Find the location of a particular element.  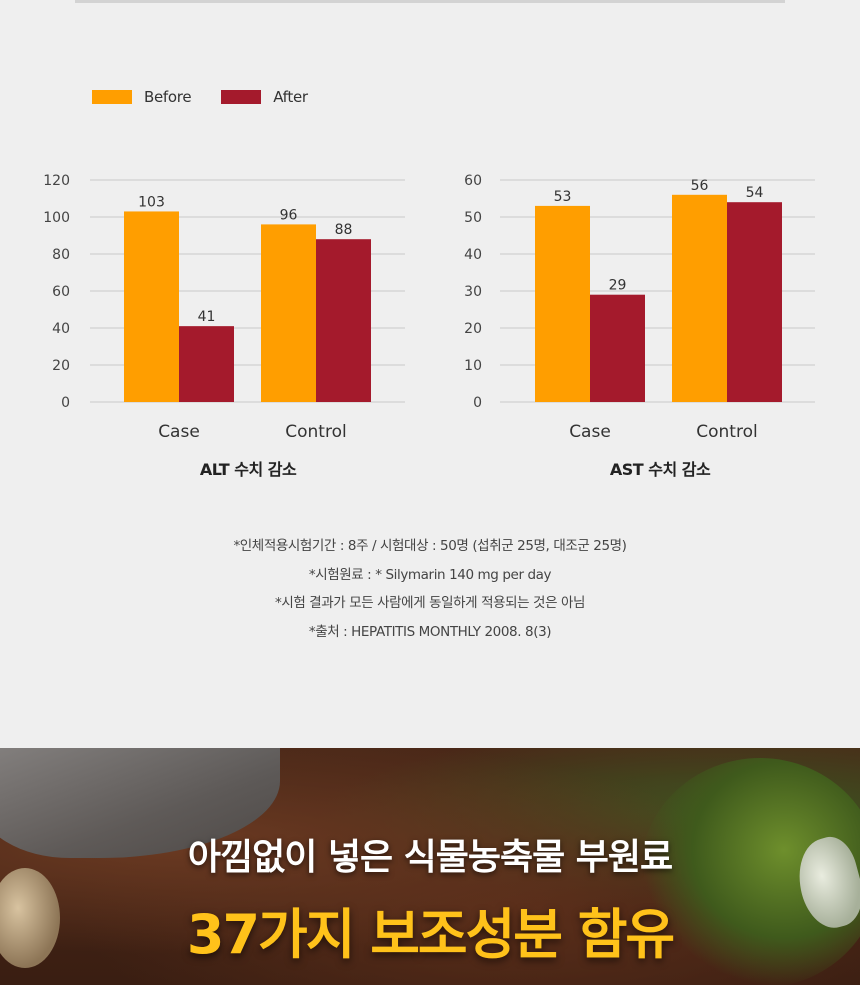

data-label: 29 is located at coordinates (618, 286).